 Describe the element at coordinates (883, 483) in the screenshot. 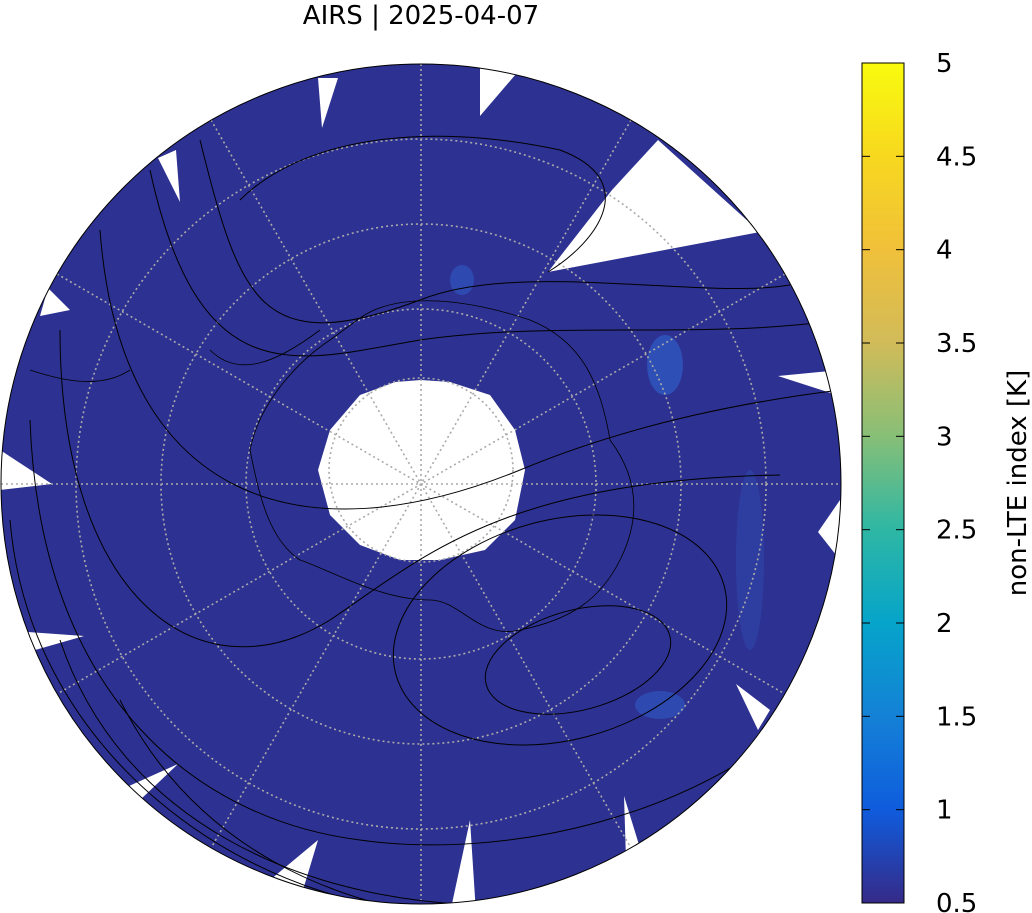

I see `colorbar` at that location.